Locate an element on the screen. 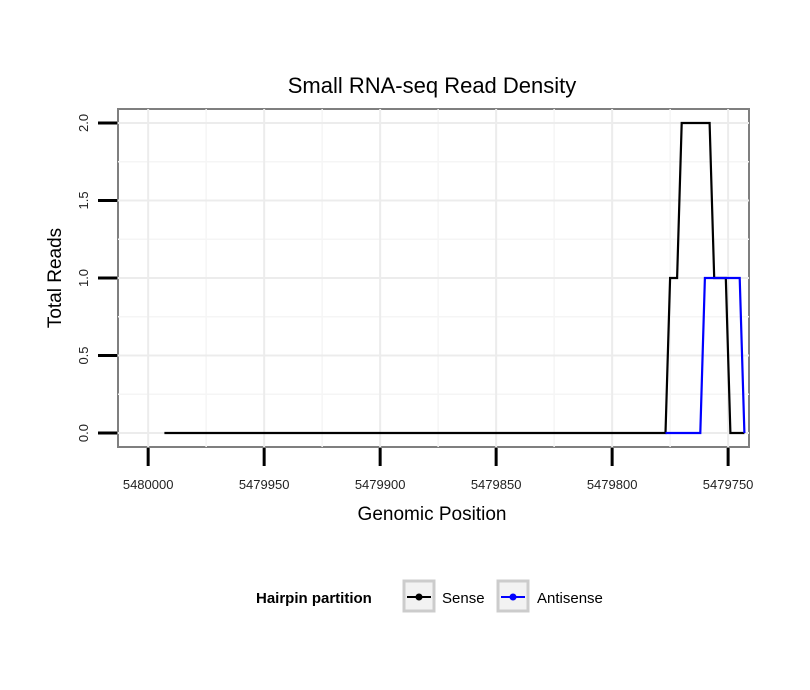 The width and height of the screenshot is (810, 690). y-axis-title: Total Reads is located at coordinates (55, 278).